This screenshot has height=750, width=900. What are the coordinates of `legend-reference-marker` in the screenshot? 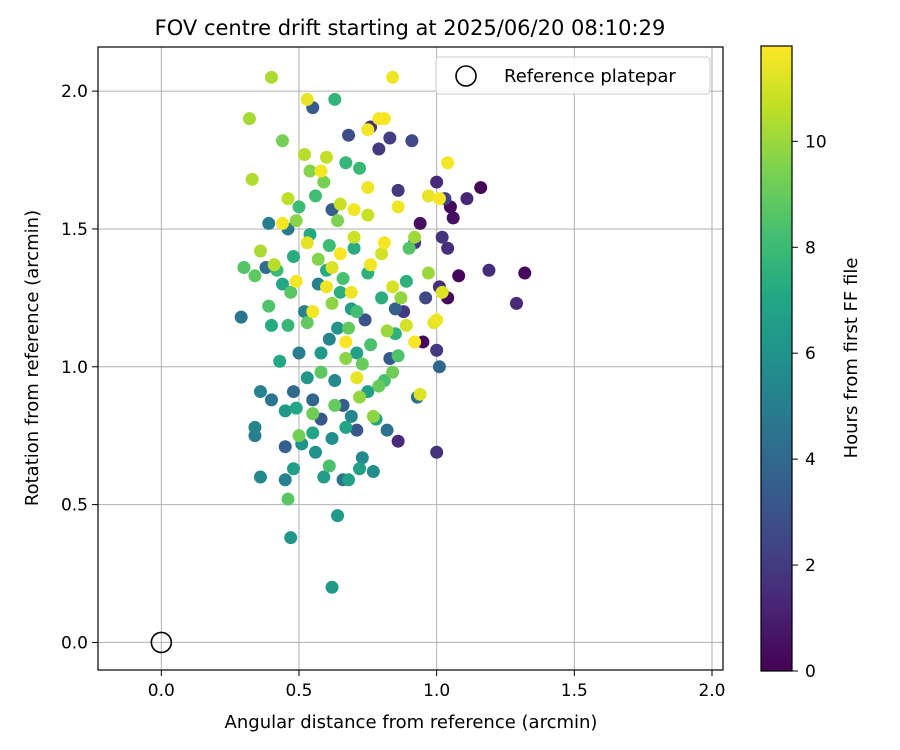 It's located at (466, 76).